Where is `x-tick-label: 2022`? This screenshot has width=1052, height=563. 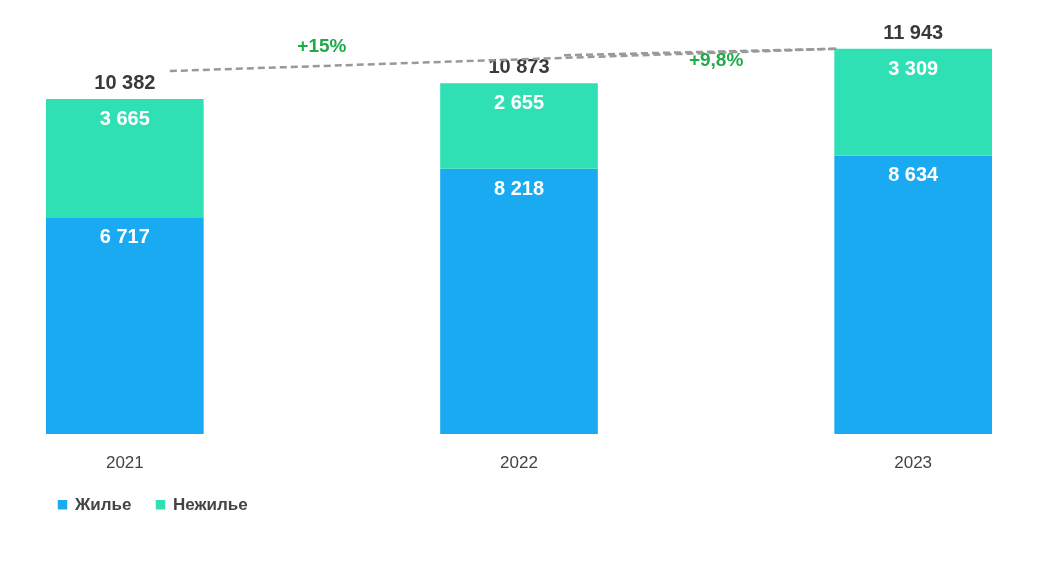 x-tick-label: 2022 is located at coordinates (519, 462).